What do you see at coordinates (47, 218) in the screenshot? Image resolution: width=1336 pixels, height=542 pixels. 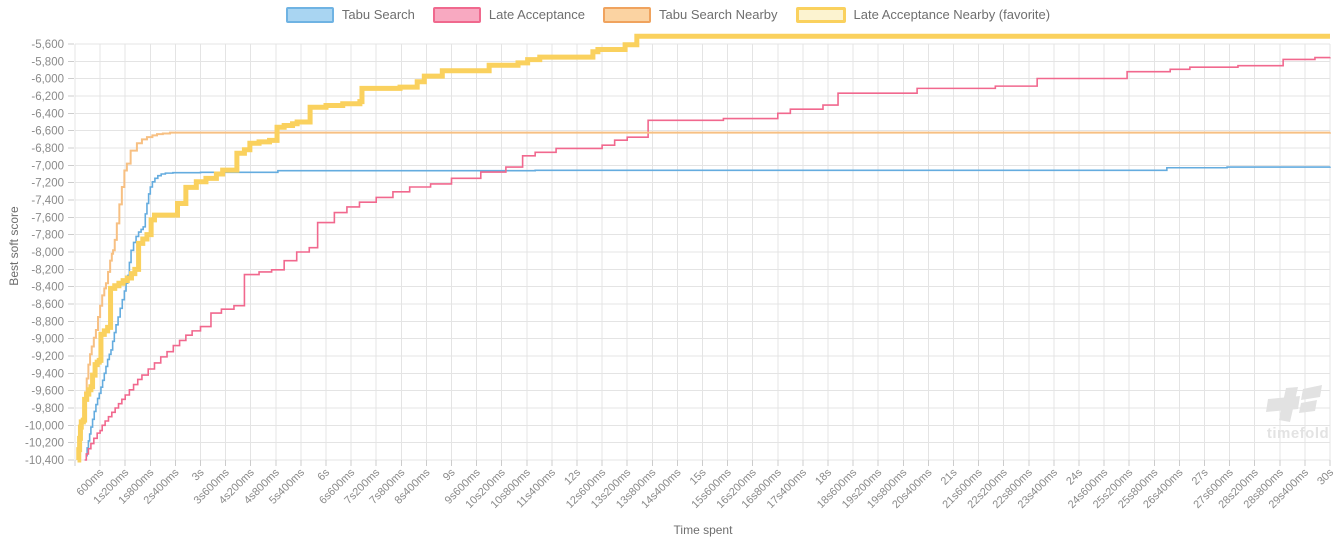 I see `svg-text: -7,600` at bounding box center [47, 218].